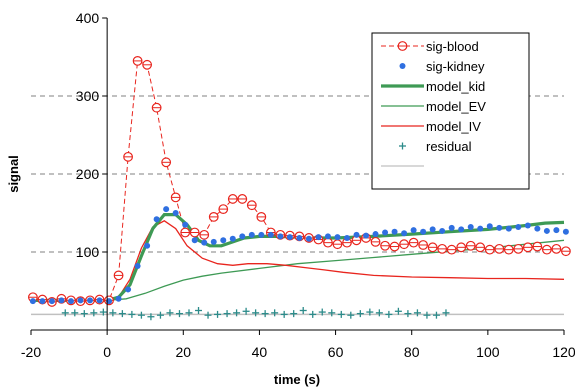 Image resolution: width=575 pixels, height=391 pixels. What do you see at coordinates (412, 352) in the screenshot?
I see `x-tick-label-5: 80` at bounding box center [412, 352].